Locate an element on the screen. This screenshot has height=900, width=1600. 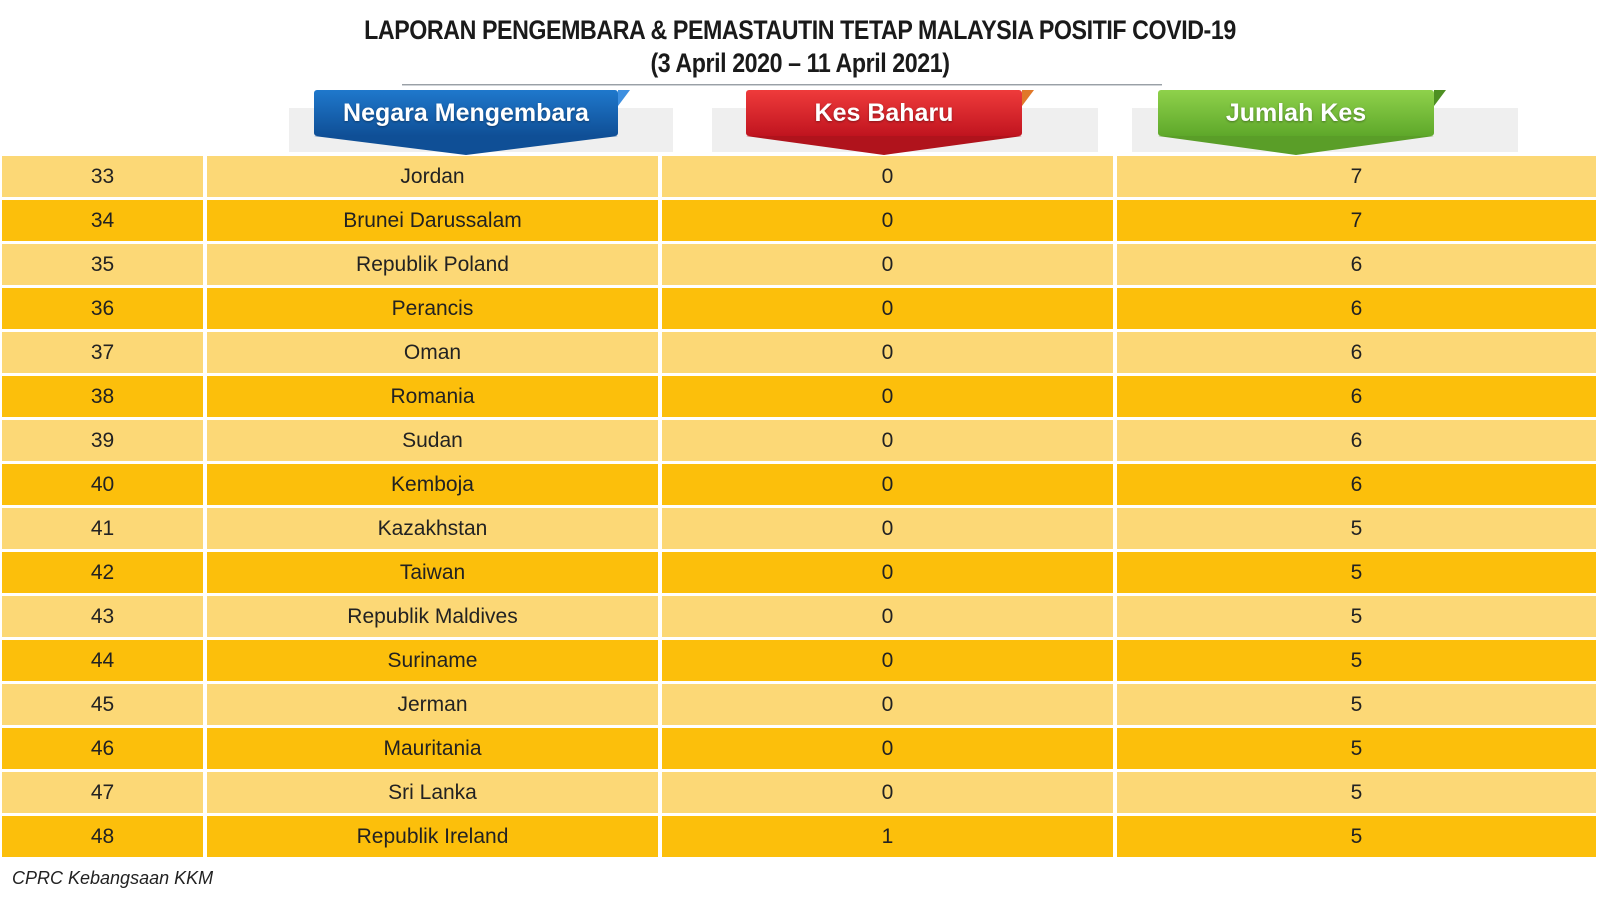
table-row: 38 Romania 0 6 is located at coordinates (801, 396).